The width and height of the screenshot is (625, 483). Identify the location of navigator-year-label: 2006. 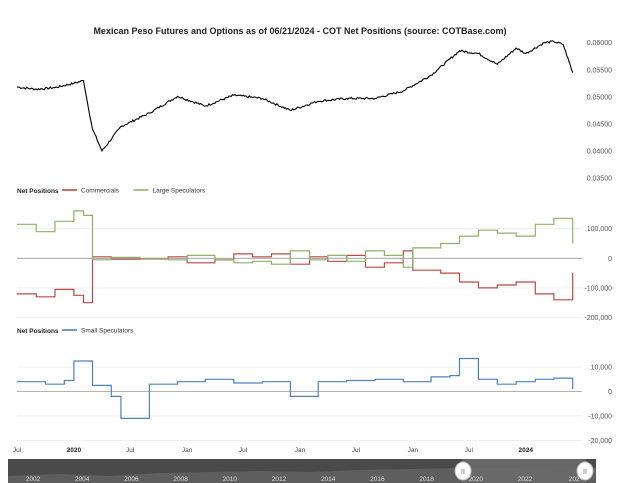
(131, 479).